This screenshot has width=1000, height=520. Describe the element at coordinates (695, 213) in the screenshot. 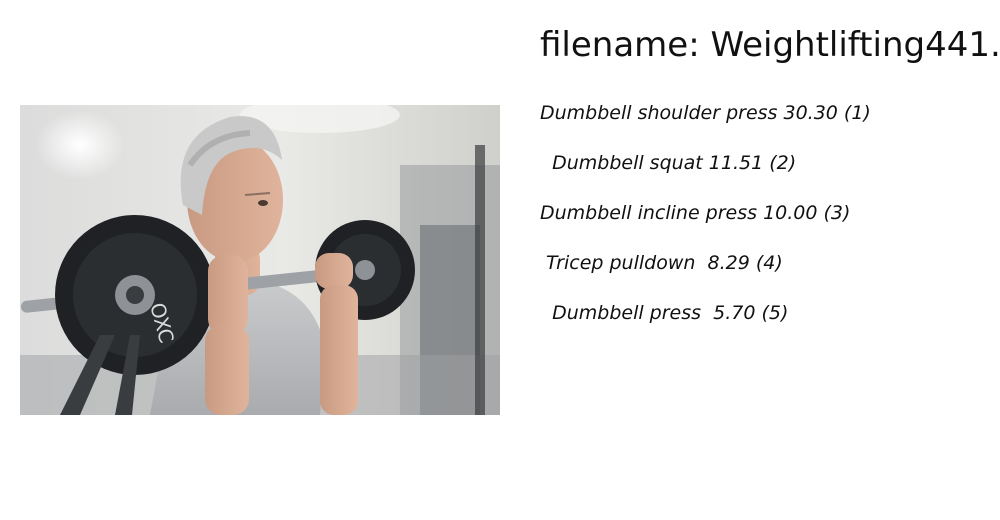

I see `prediction-item-3: Dumbbell incline press 10.00 (3)` at that location.